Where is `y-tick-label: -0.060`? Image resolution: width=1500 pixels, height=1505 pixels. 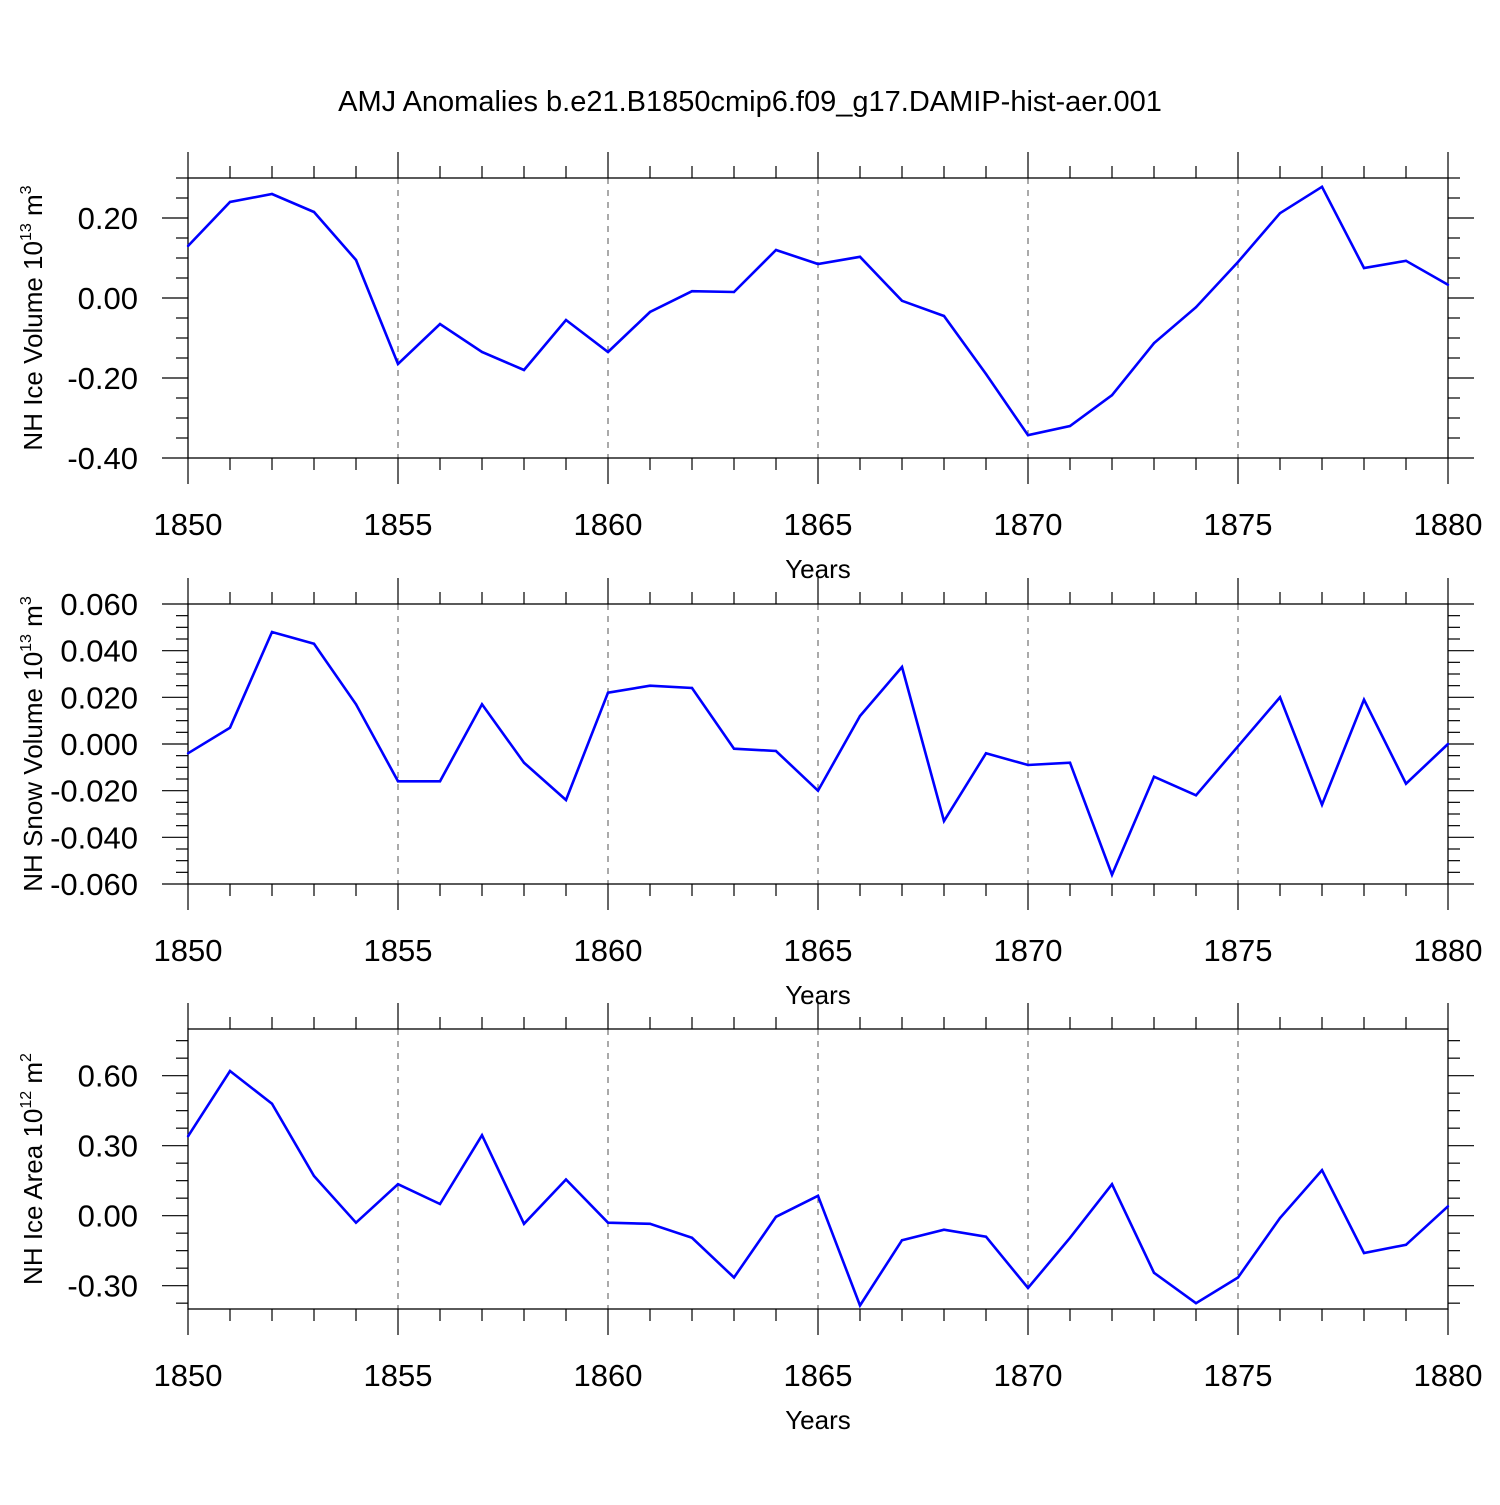
y-tick-label: -0.060 is located at coordinates (94, 884).